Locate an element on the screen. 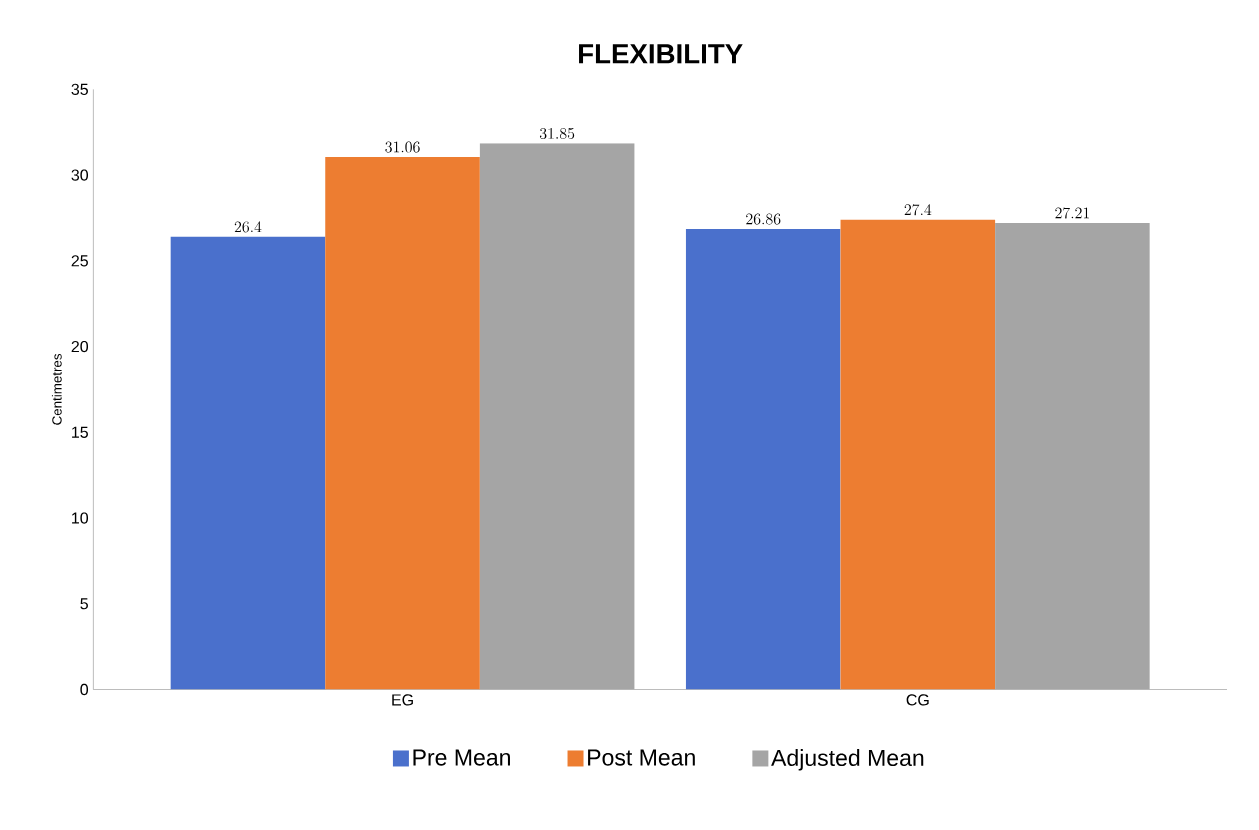  y-tick-label: 5 is located at coordinates (84, 604).